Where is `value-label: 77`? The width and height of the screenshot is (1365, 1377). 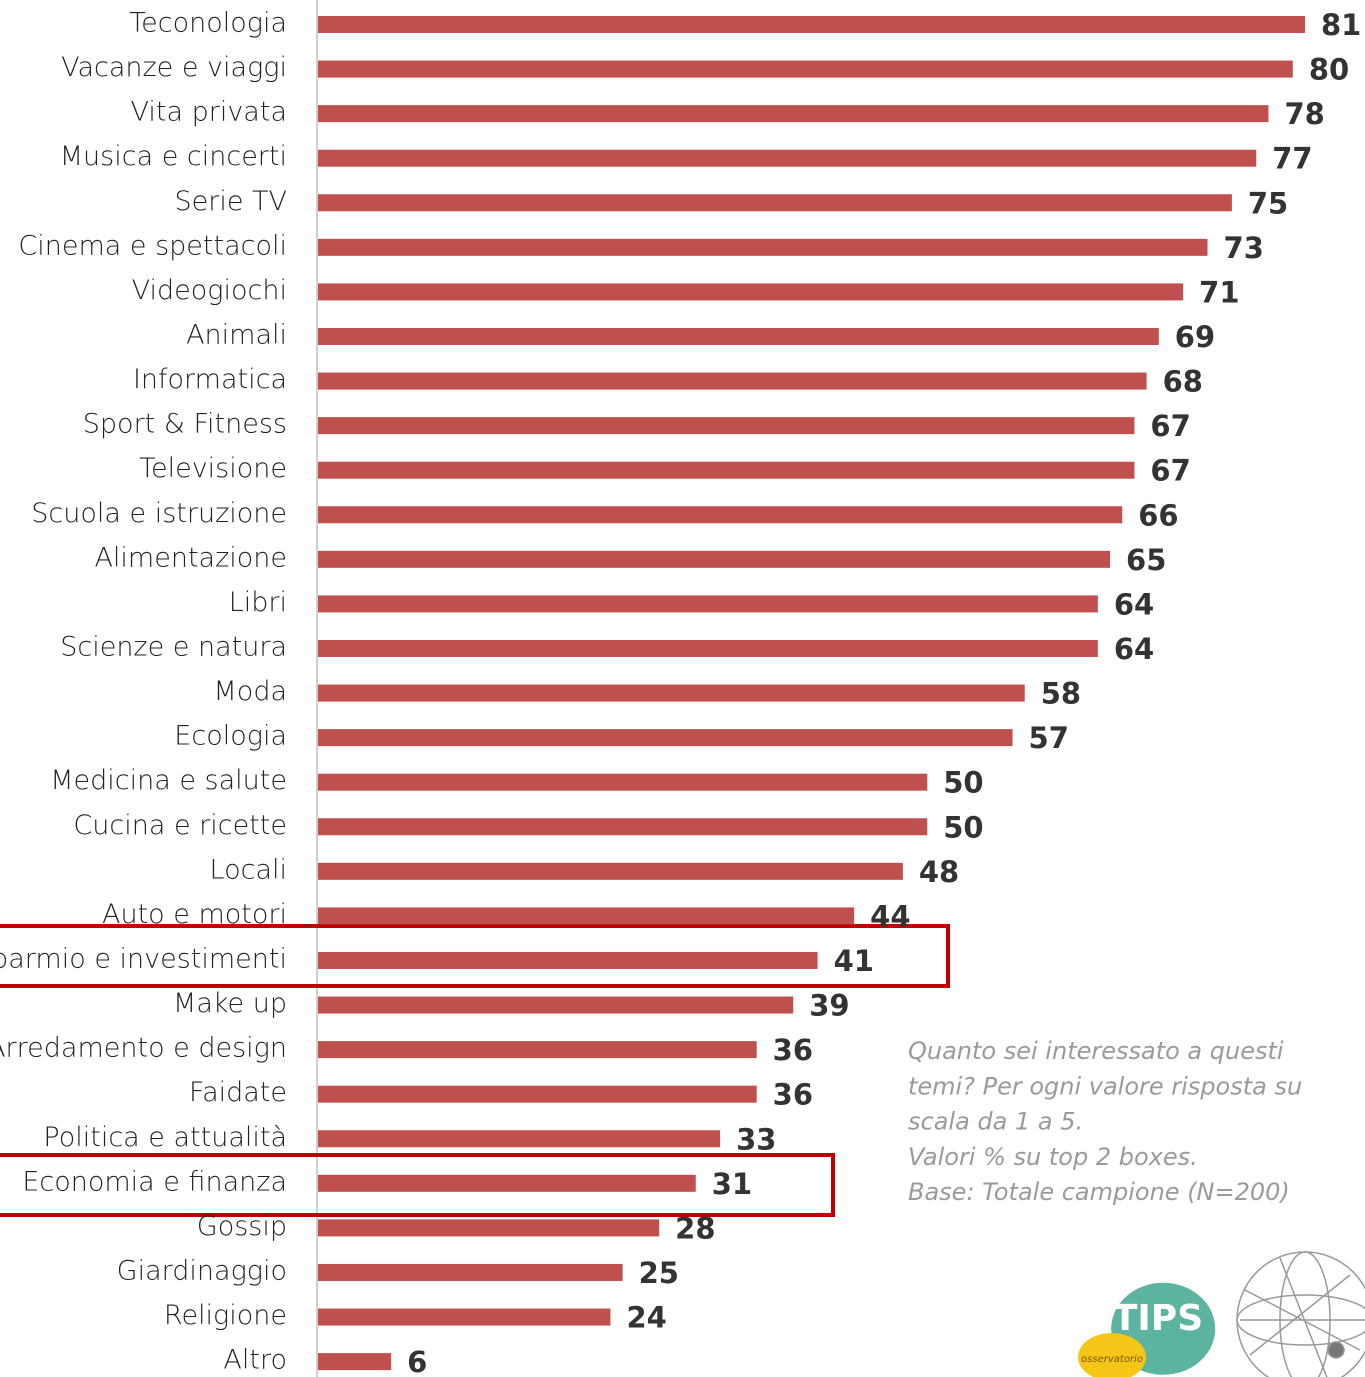 value-label: 77 is located at coordinates (1292, 159).